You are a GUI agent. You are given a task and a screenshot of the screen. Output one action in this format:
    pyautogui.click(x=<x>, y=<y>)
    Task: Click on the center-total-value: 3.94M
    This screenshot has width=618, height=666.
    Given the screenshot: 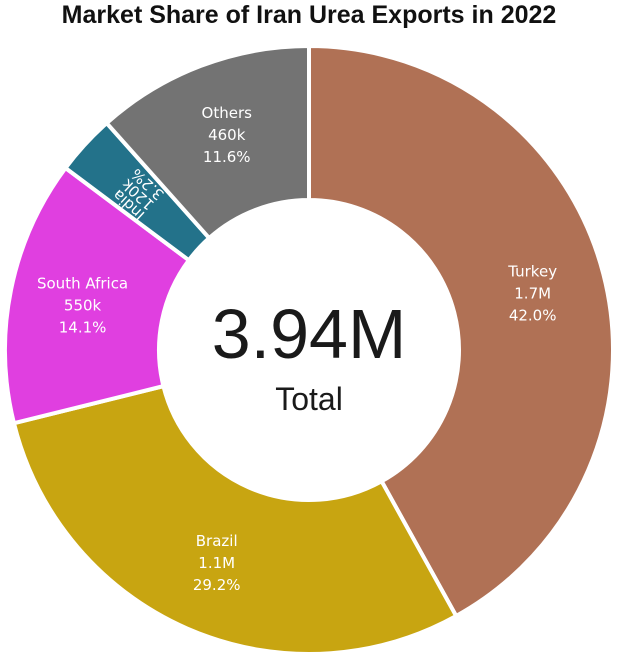 What is the action you would take?
    pyautogui.click(x=309, y=334)
    